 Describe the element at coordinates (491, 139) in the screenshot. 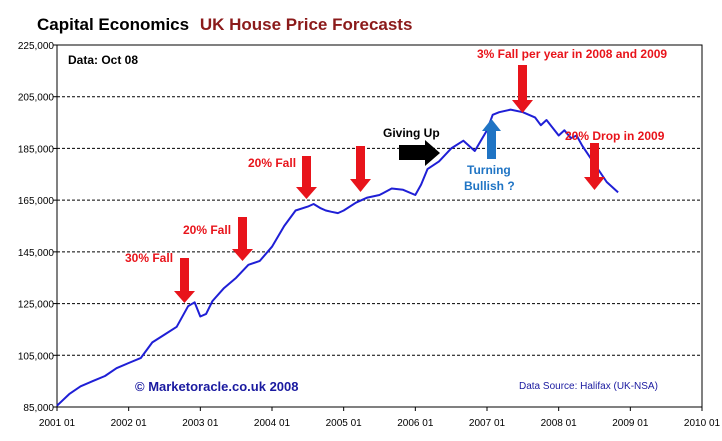

I see `arrow-turning-bullish` at that location.